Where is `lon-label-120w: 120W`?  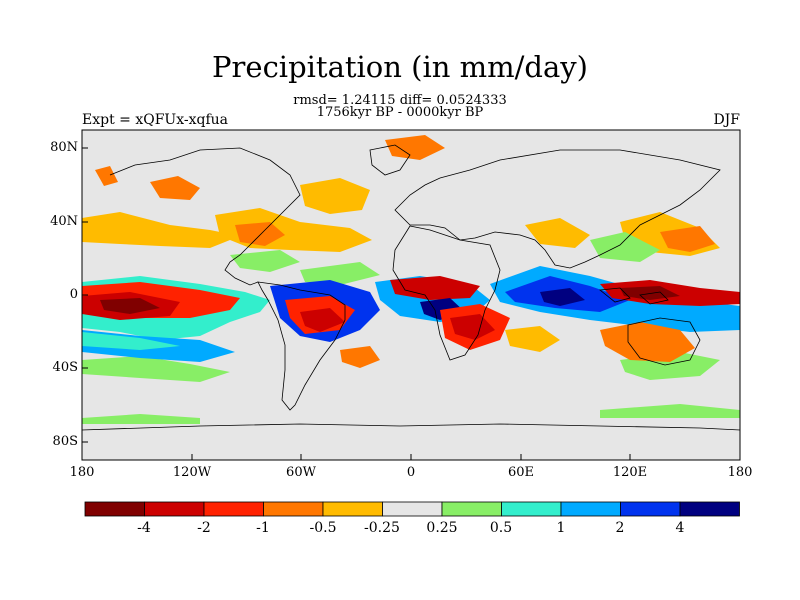
lon-label-120w: 120W is located at coordinates (192, 472).